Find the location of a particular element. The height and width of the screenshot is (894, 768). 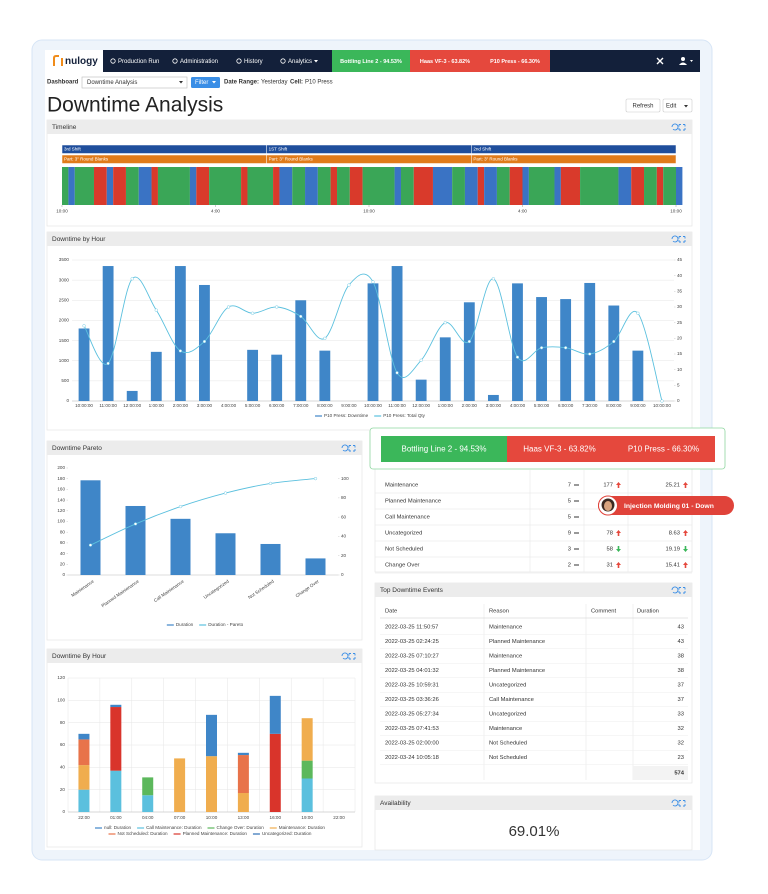

part-label: Part: 3" Round Blanks is located at coordinates (291, 159).